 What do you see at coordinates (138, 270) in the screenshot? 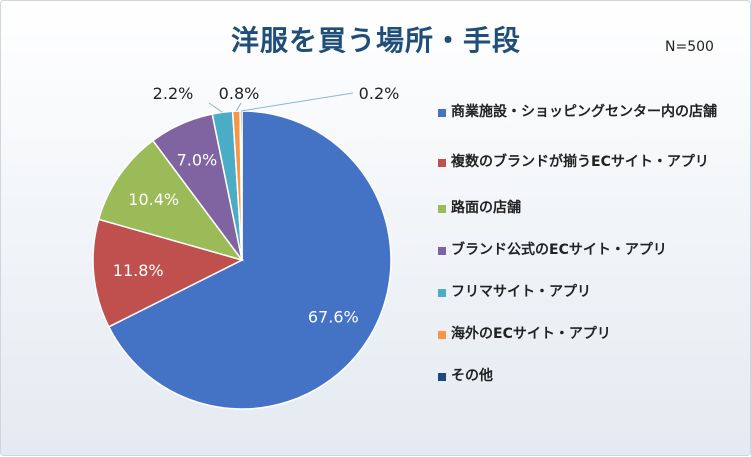
I see `slice-data-label: 11.8%` at bounding box center [138, 270].